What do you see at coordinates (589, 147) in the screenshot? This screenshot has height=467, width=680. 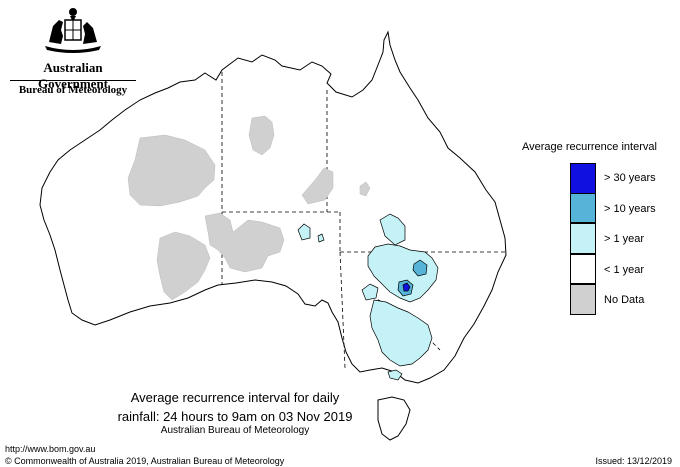 I see `legend-title: Average recurrence interval` at bounding box center [589, 147].